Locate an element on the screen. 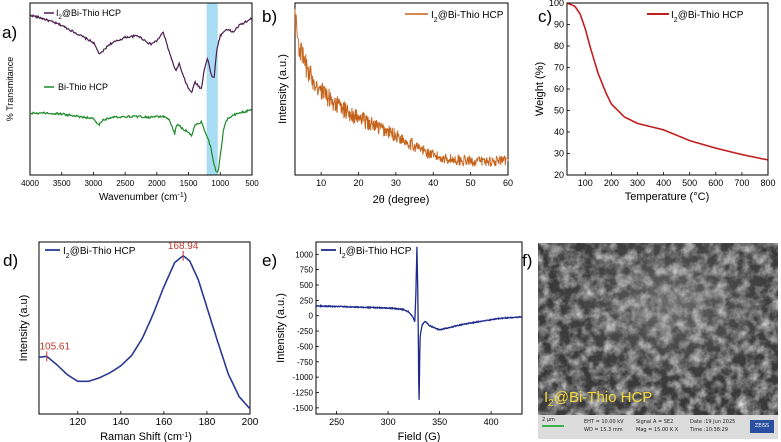 Image resolution: width=781 pixels, height=442 pixels. x-tick-label: 250 is located at coordinates (336, 422).